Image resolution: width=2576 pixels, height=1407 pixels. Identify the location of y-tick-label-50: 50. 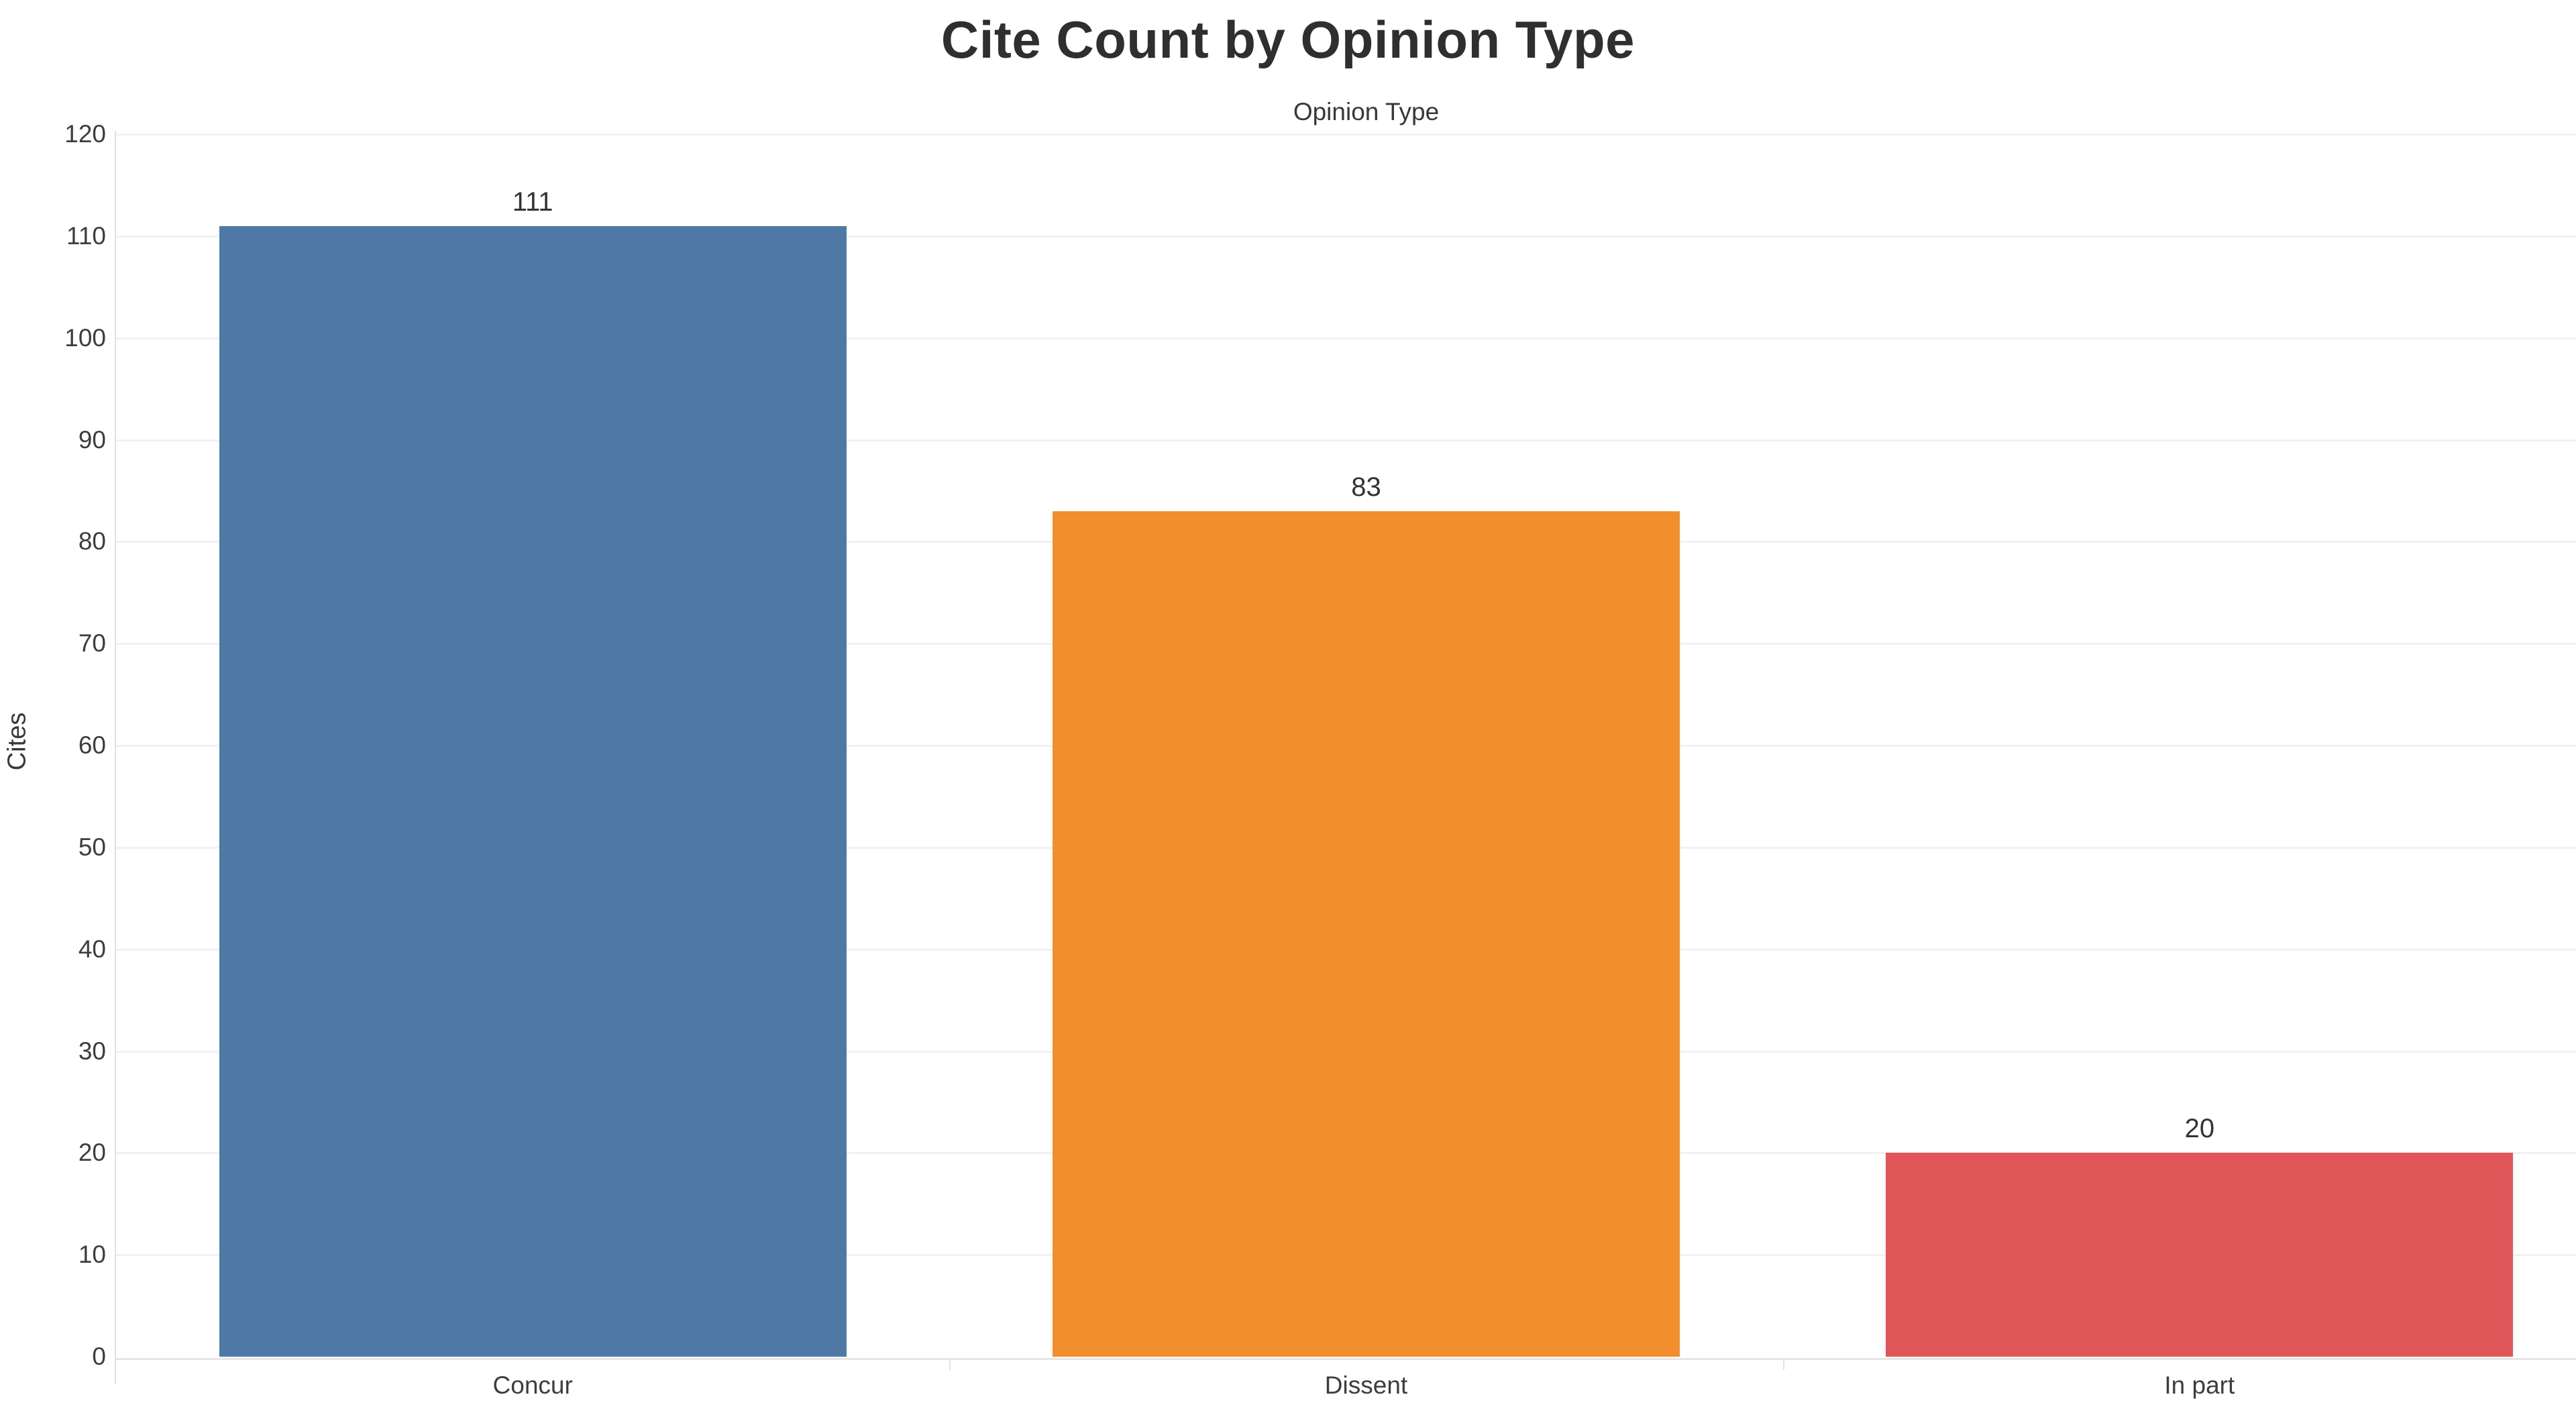
(92, 847).